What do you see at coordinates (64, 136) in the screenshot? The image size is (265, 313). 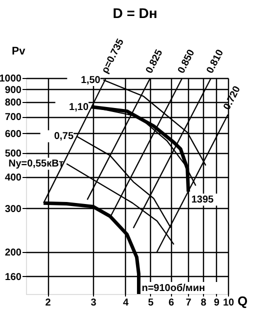 I see `series-label: 0,75` at bounding box center [64, 136].